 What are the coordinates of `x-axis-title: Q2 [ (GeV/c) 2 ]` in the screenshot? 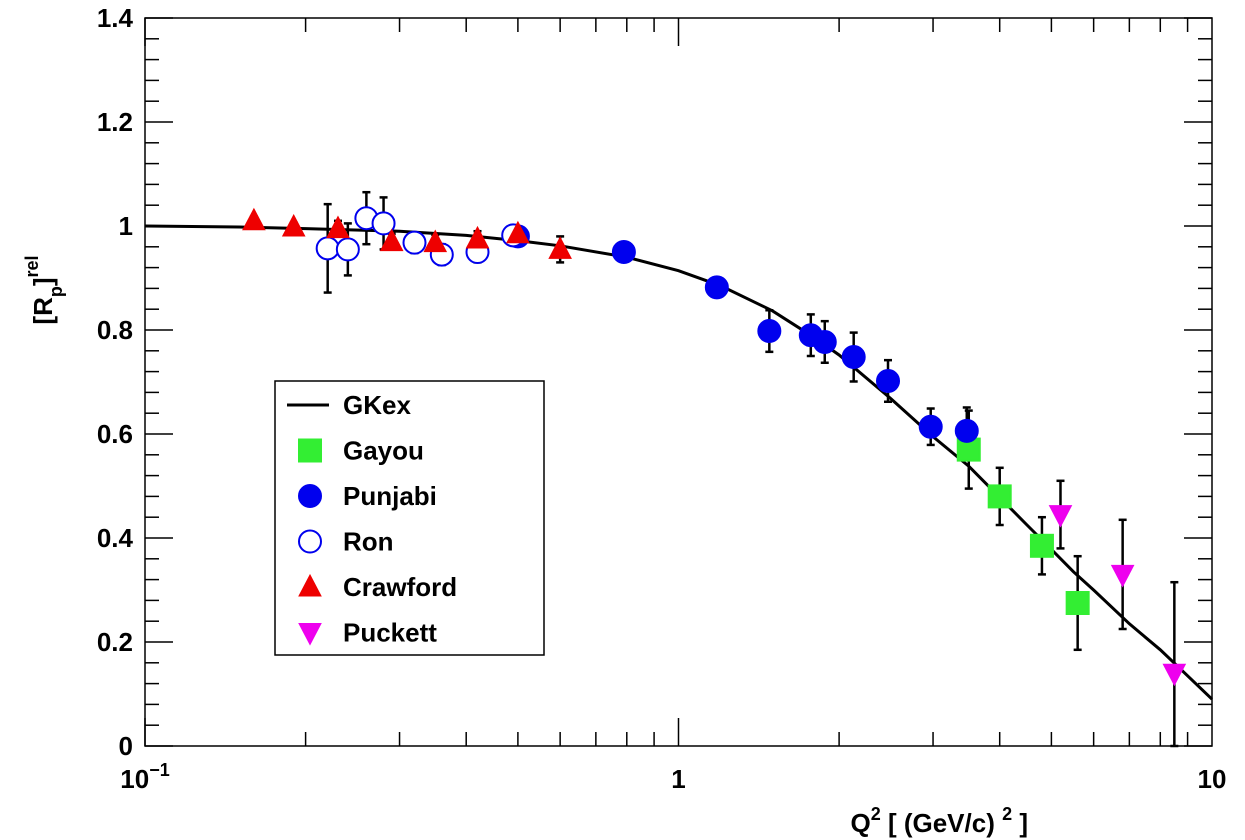 It's located at (939, 821).